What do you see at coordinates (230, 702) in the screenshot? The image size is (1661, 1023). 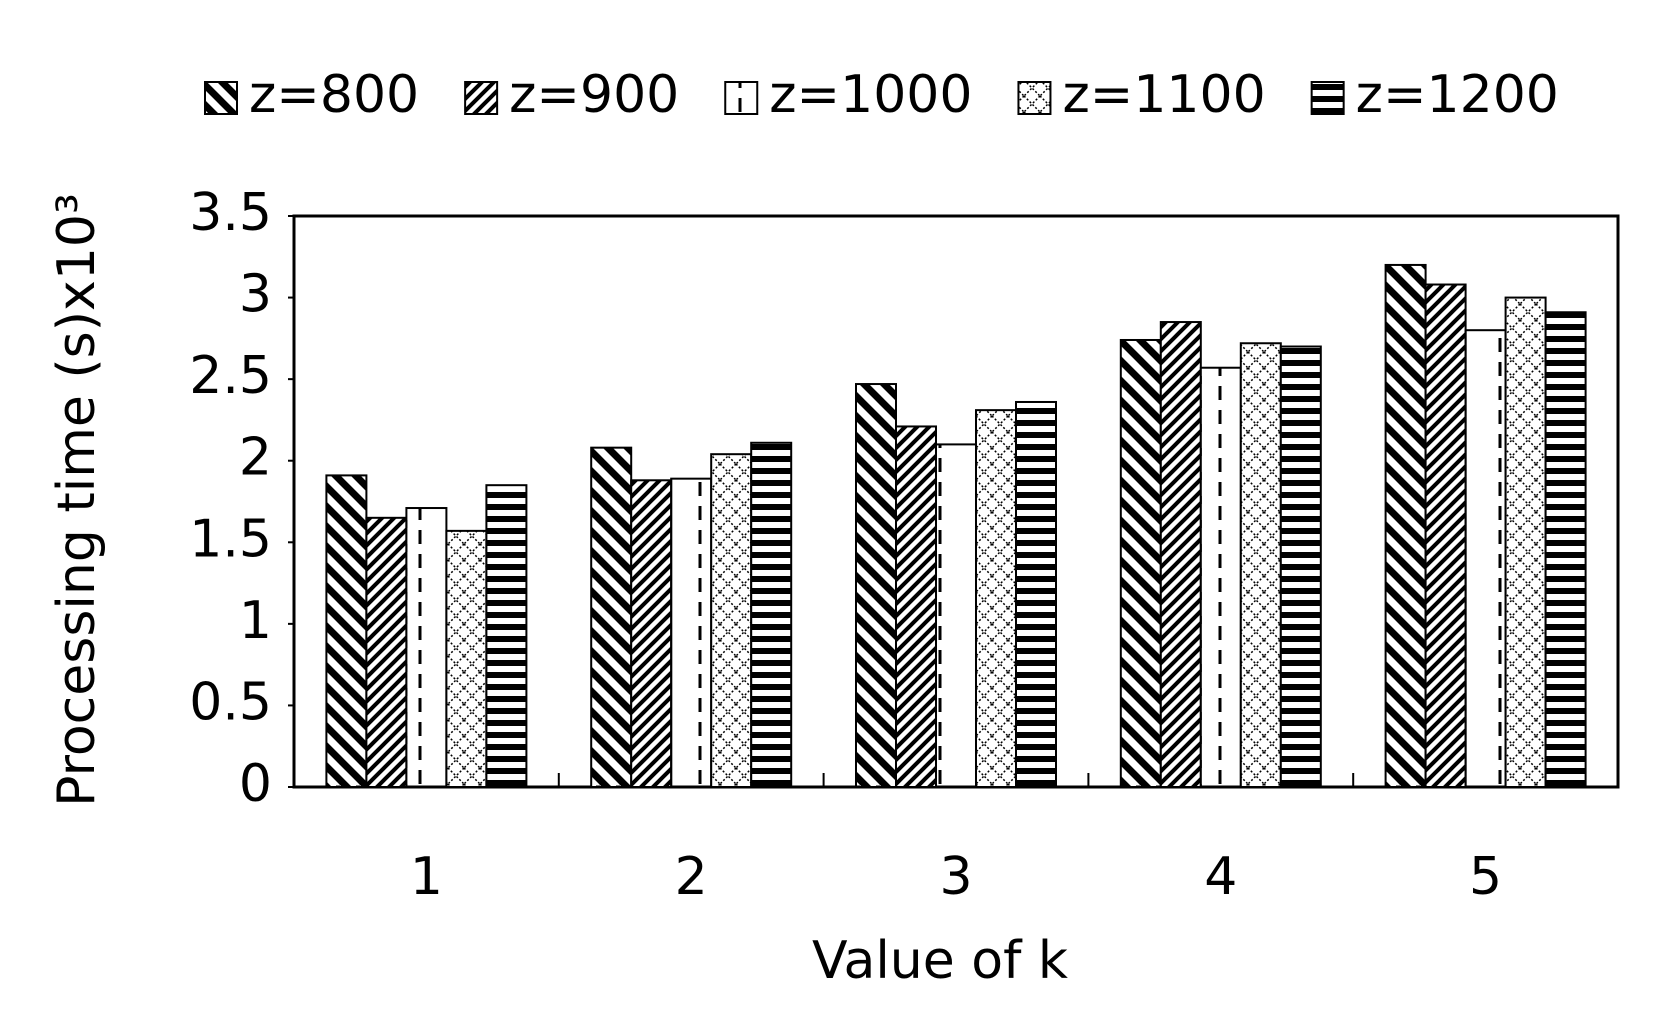 I see `y-tick-label: 0.5` at bounding box center [230, 702].